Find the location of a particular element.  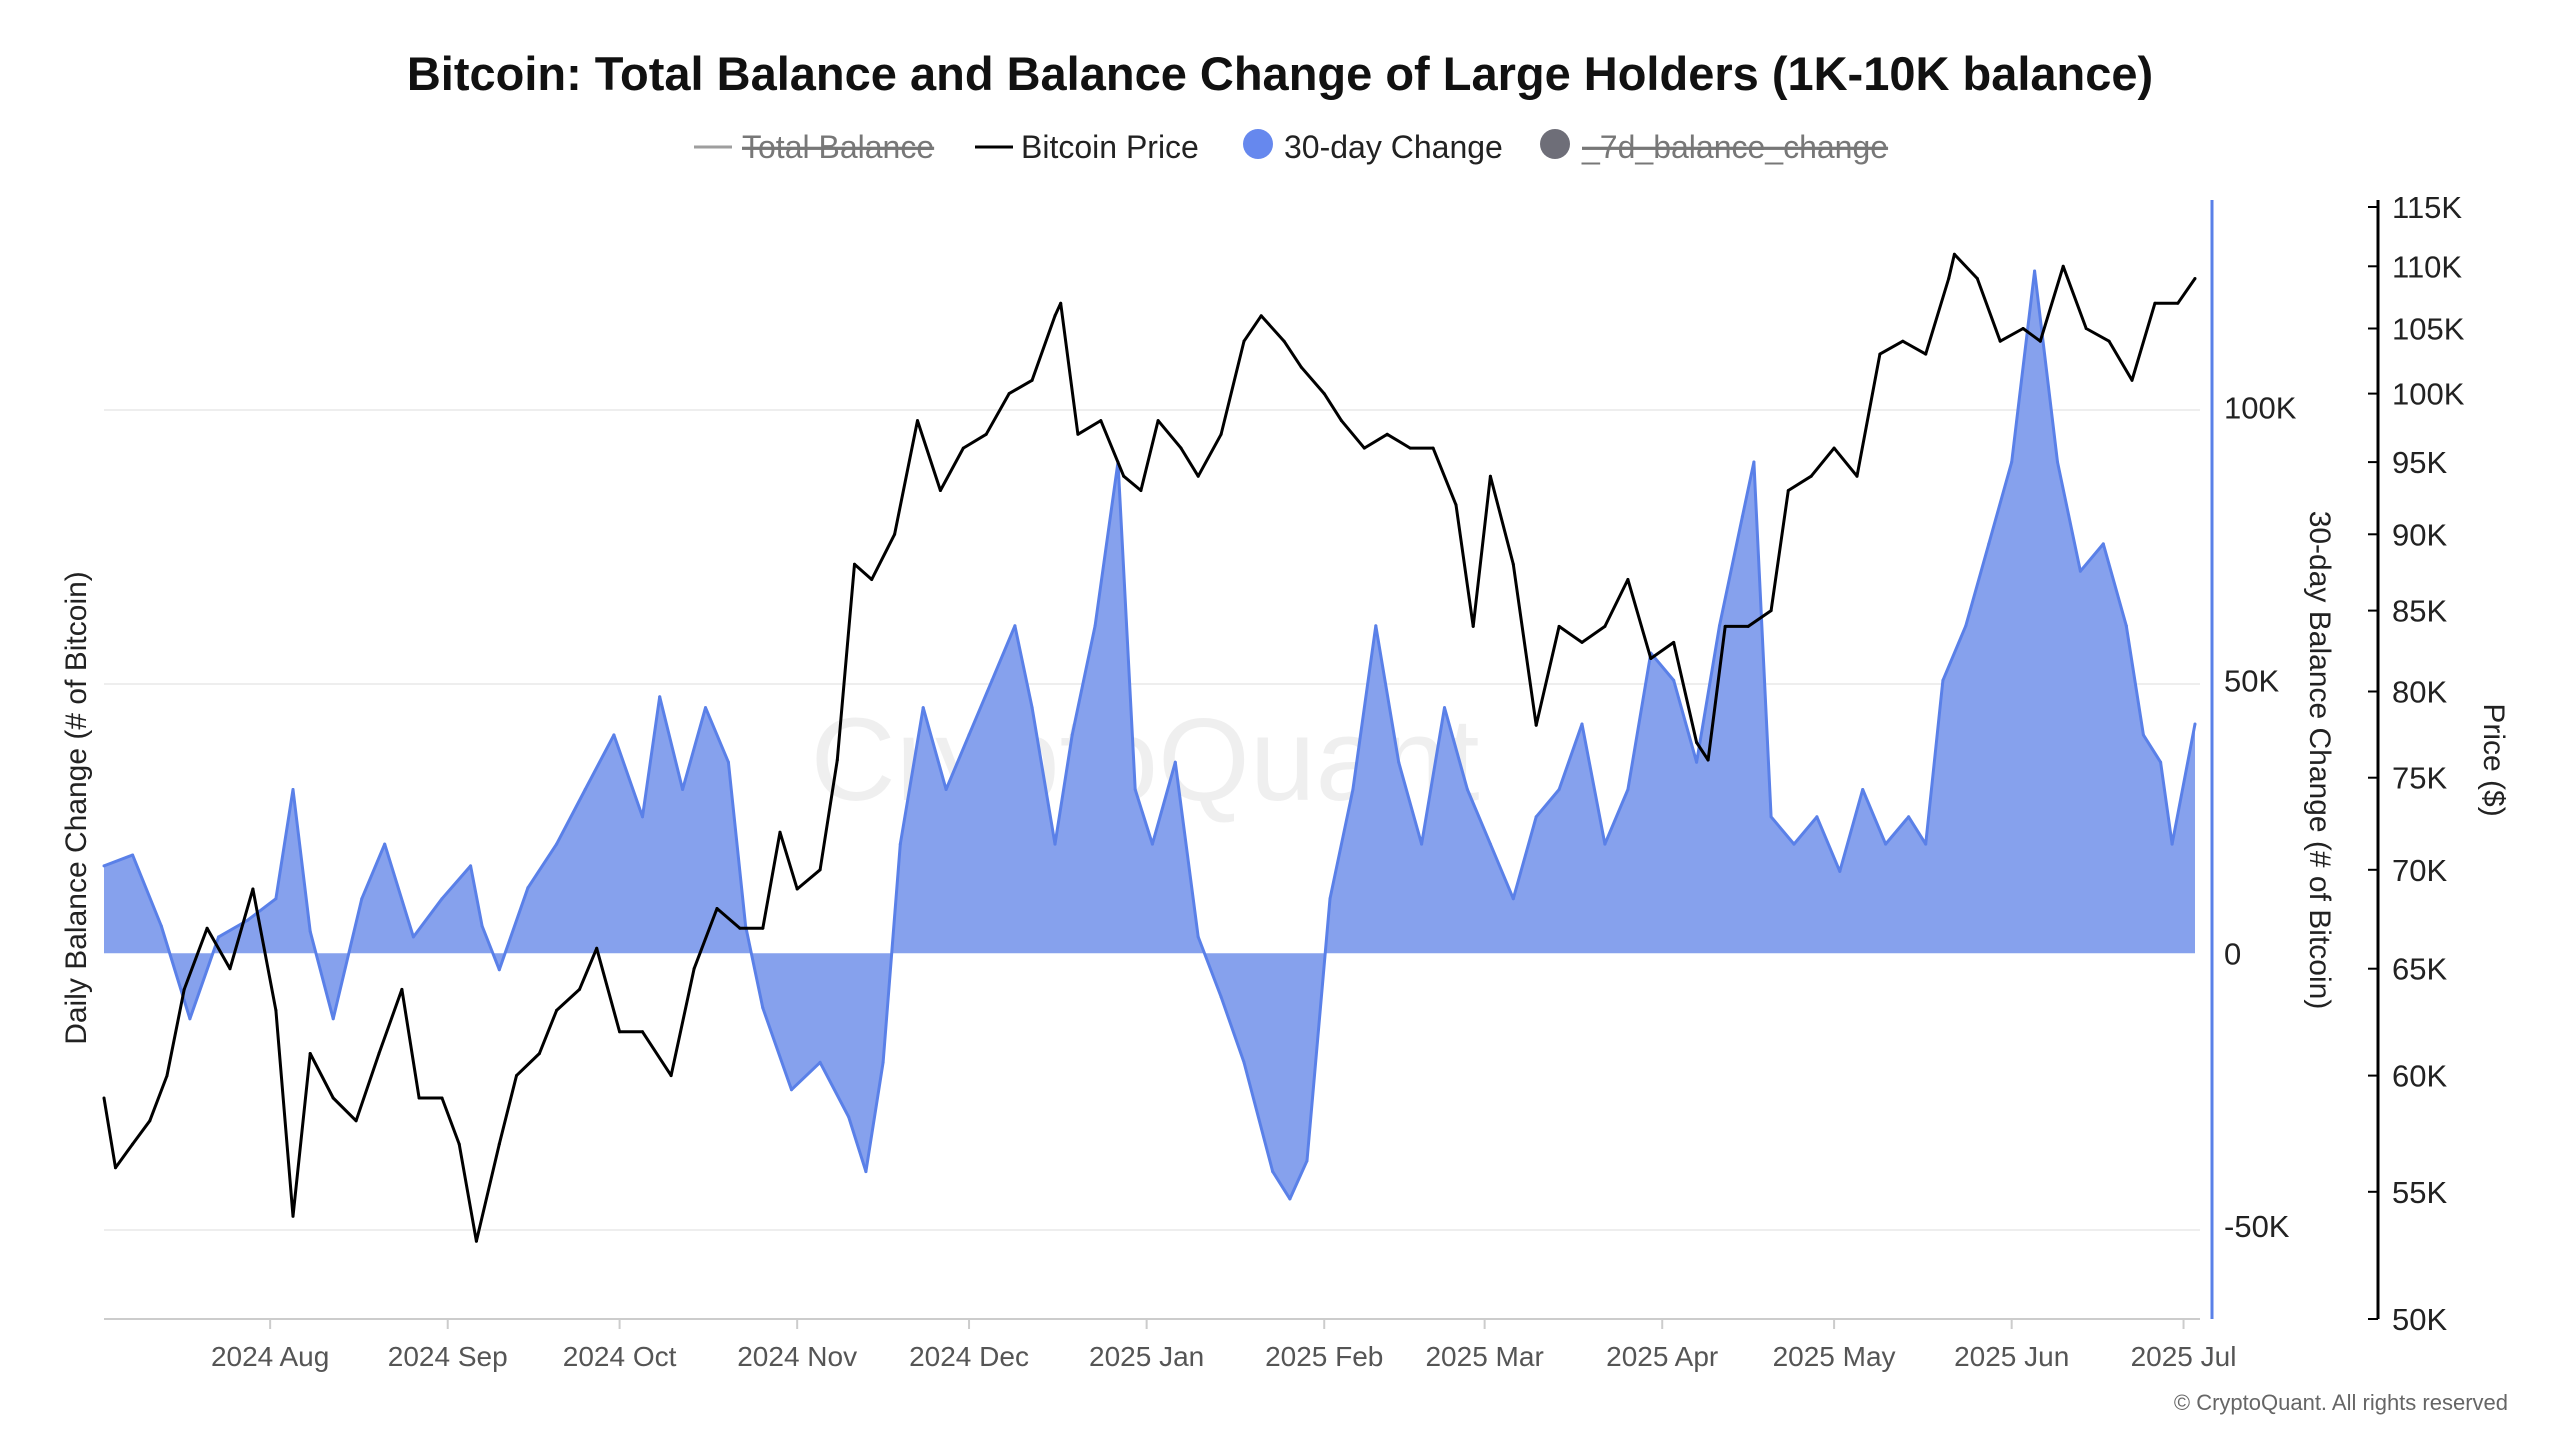

x-tick-label: 2025 Jul is located at coordinates (2184, 1356).